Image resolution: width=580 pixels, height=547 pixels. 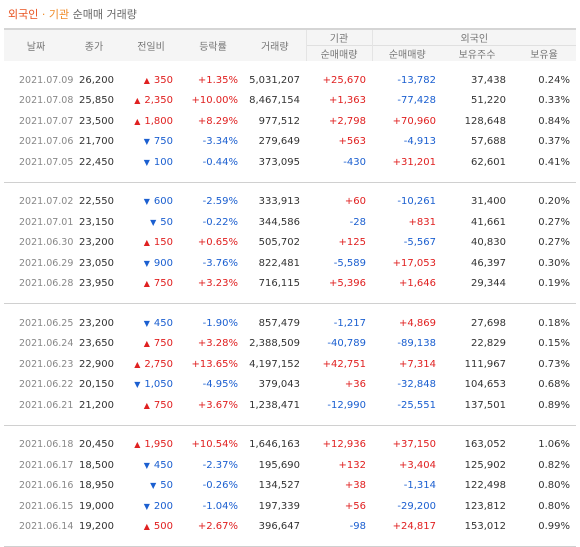 What do you see at coordinates (158, 364) in the screenshot?
I see `cell-change-value: 2,750` at bounding box center [158, 364].